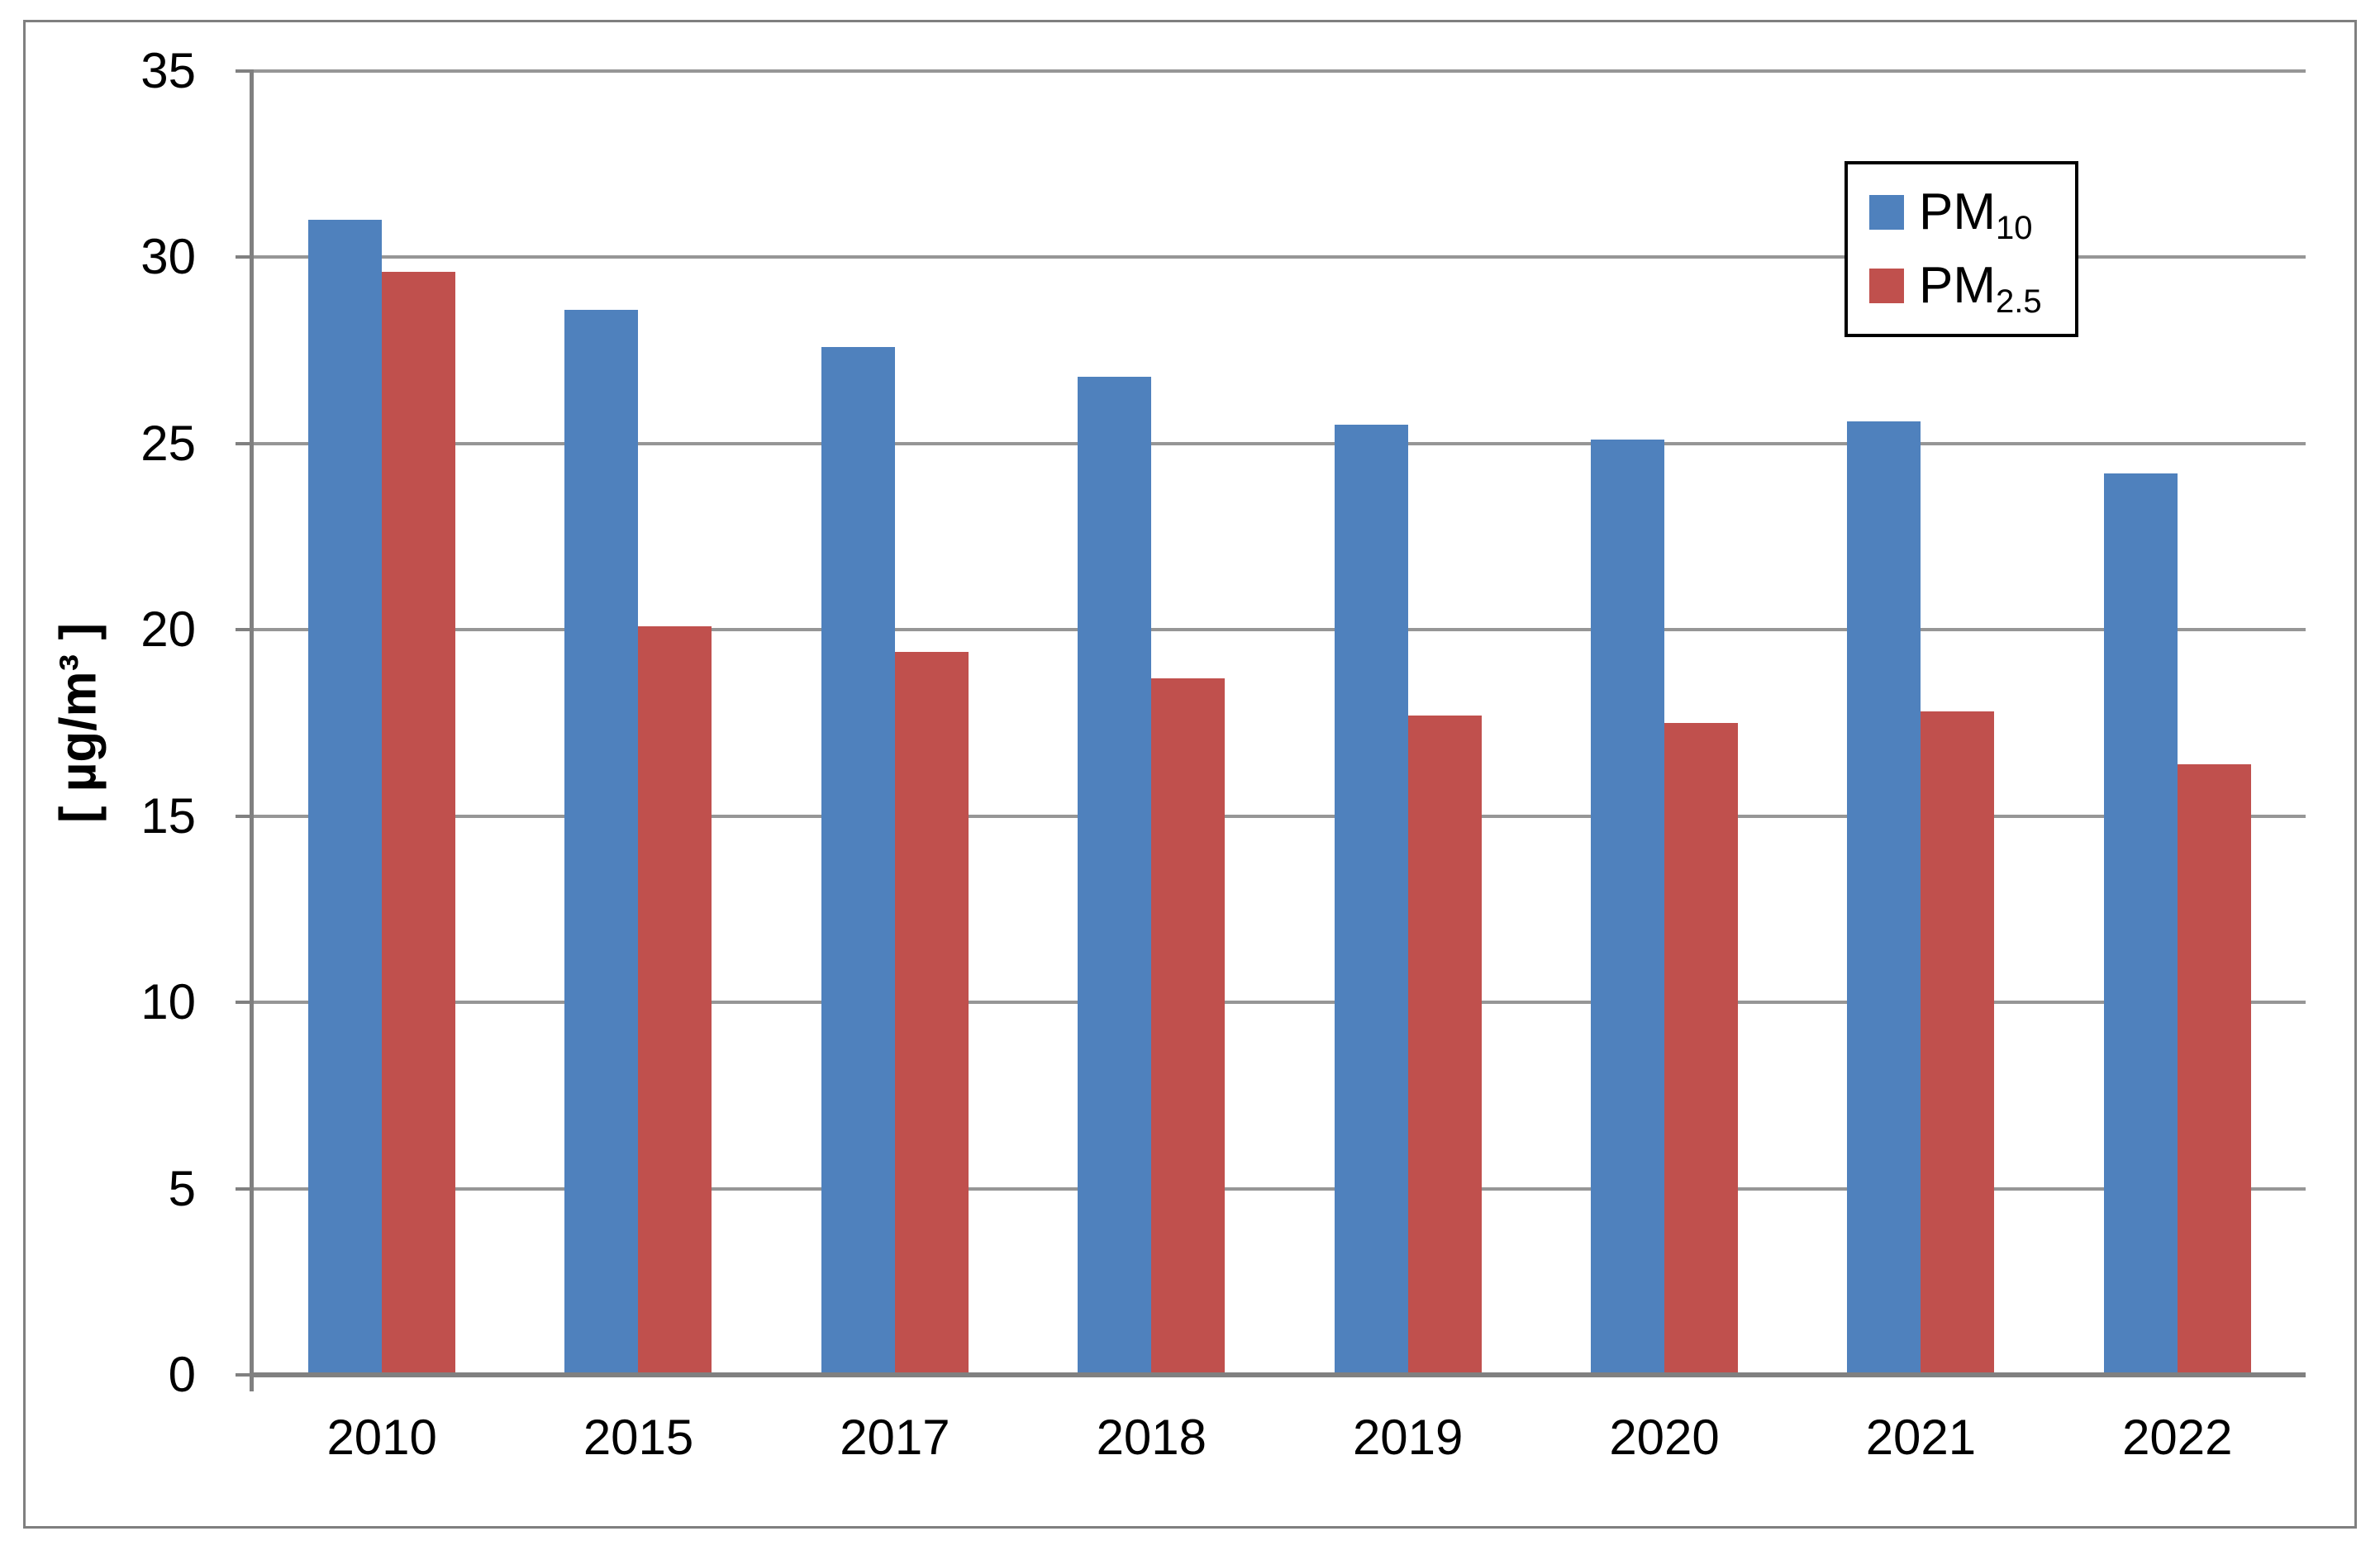 This screenshot has height=1555, width=2380. I want to click on x-axis-label-2019: 2019, so click(1408, 1437).